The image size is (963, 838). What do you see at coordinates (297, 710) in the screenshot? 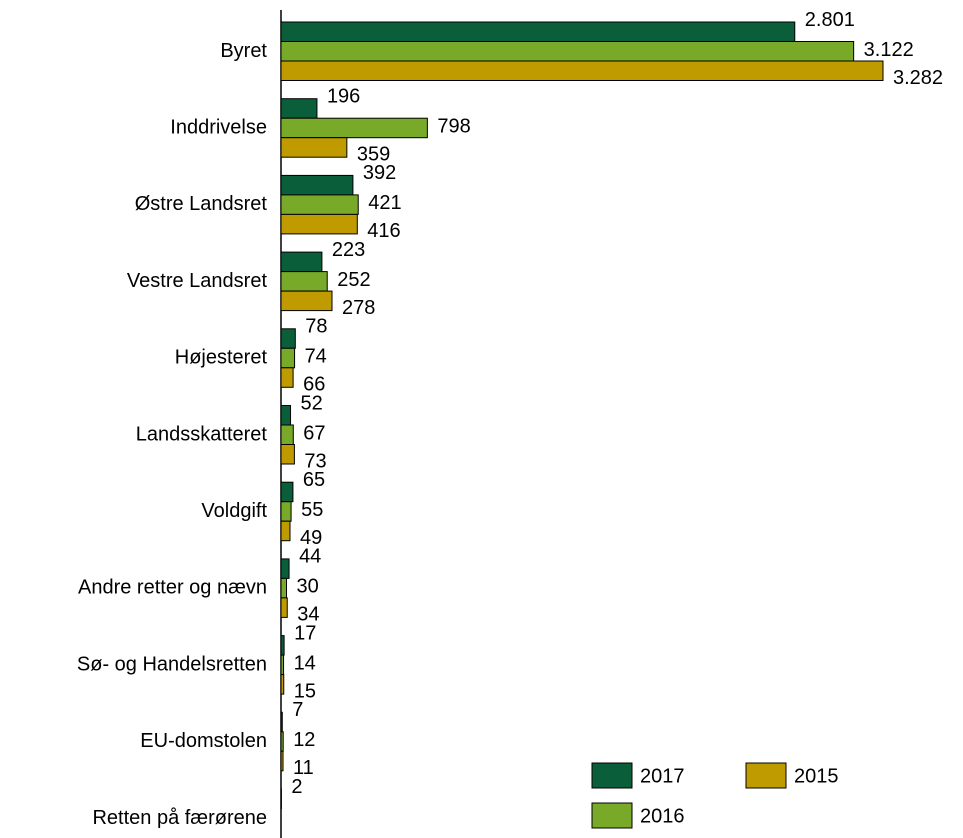
I see `value-label: 7` at bounding box center [297, 710].